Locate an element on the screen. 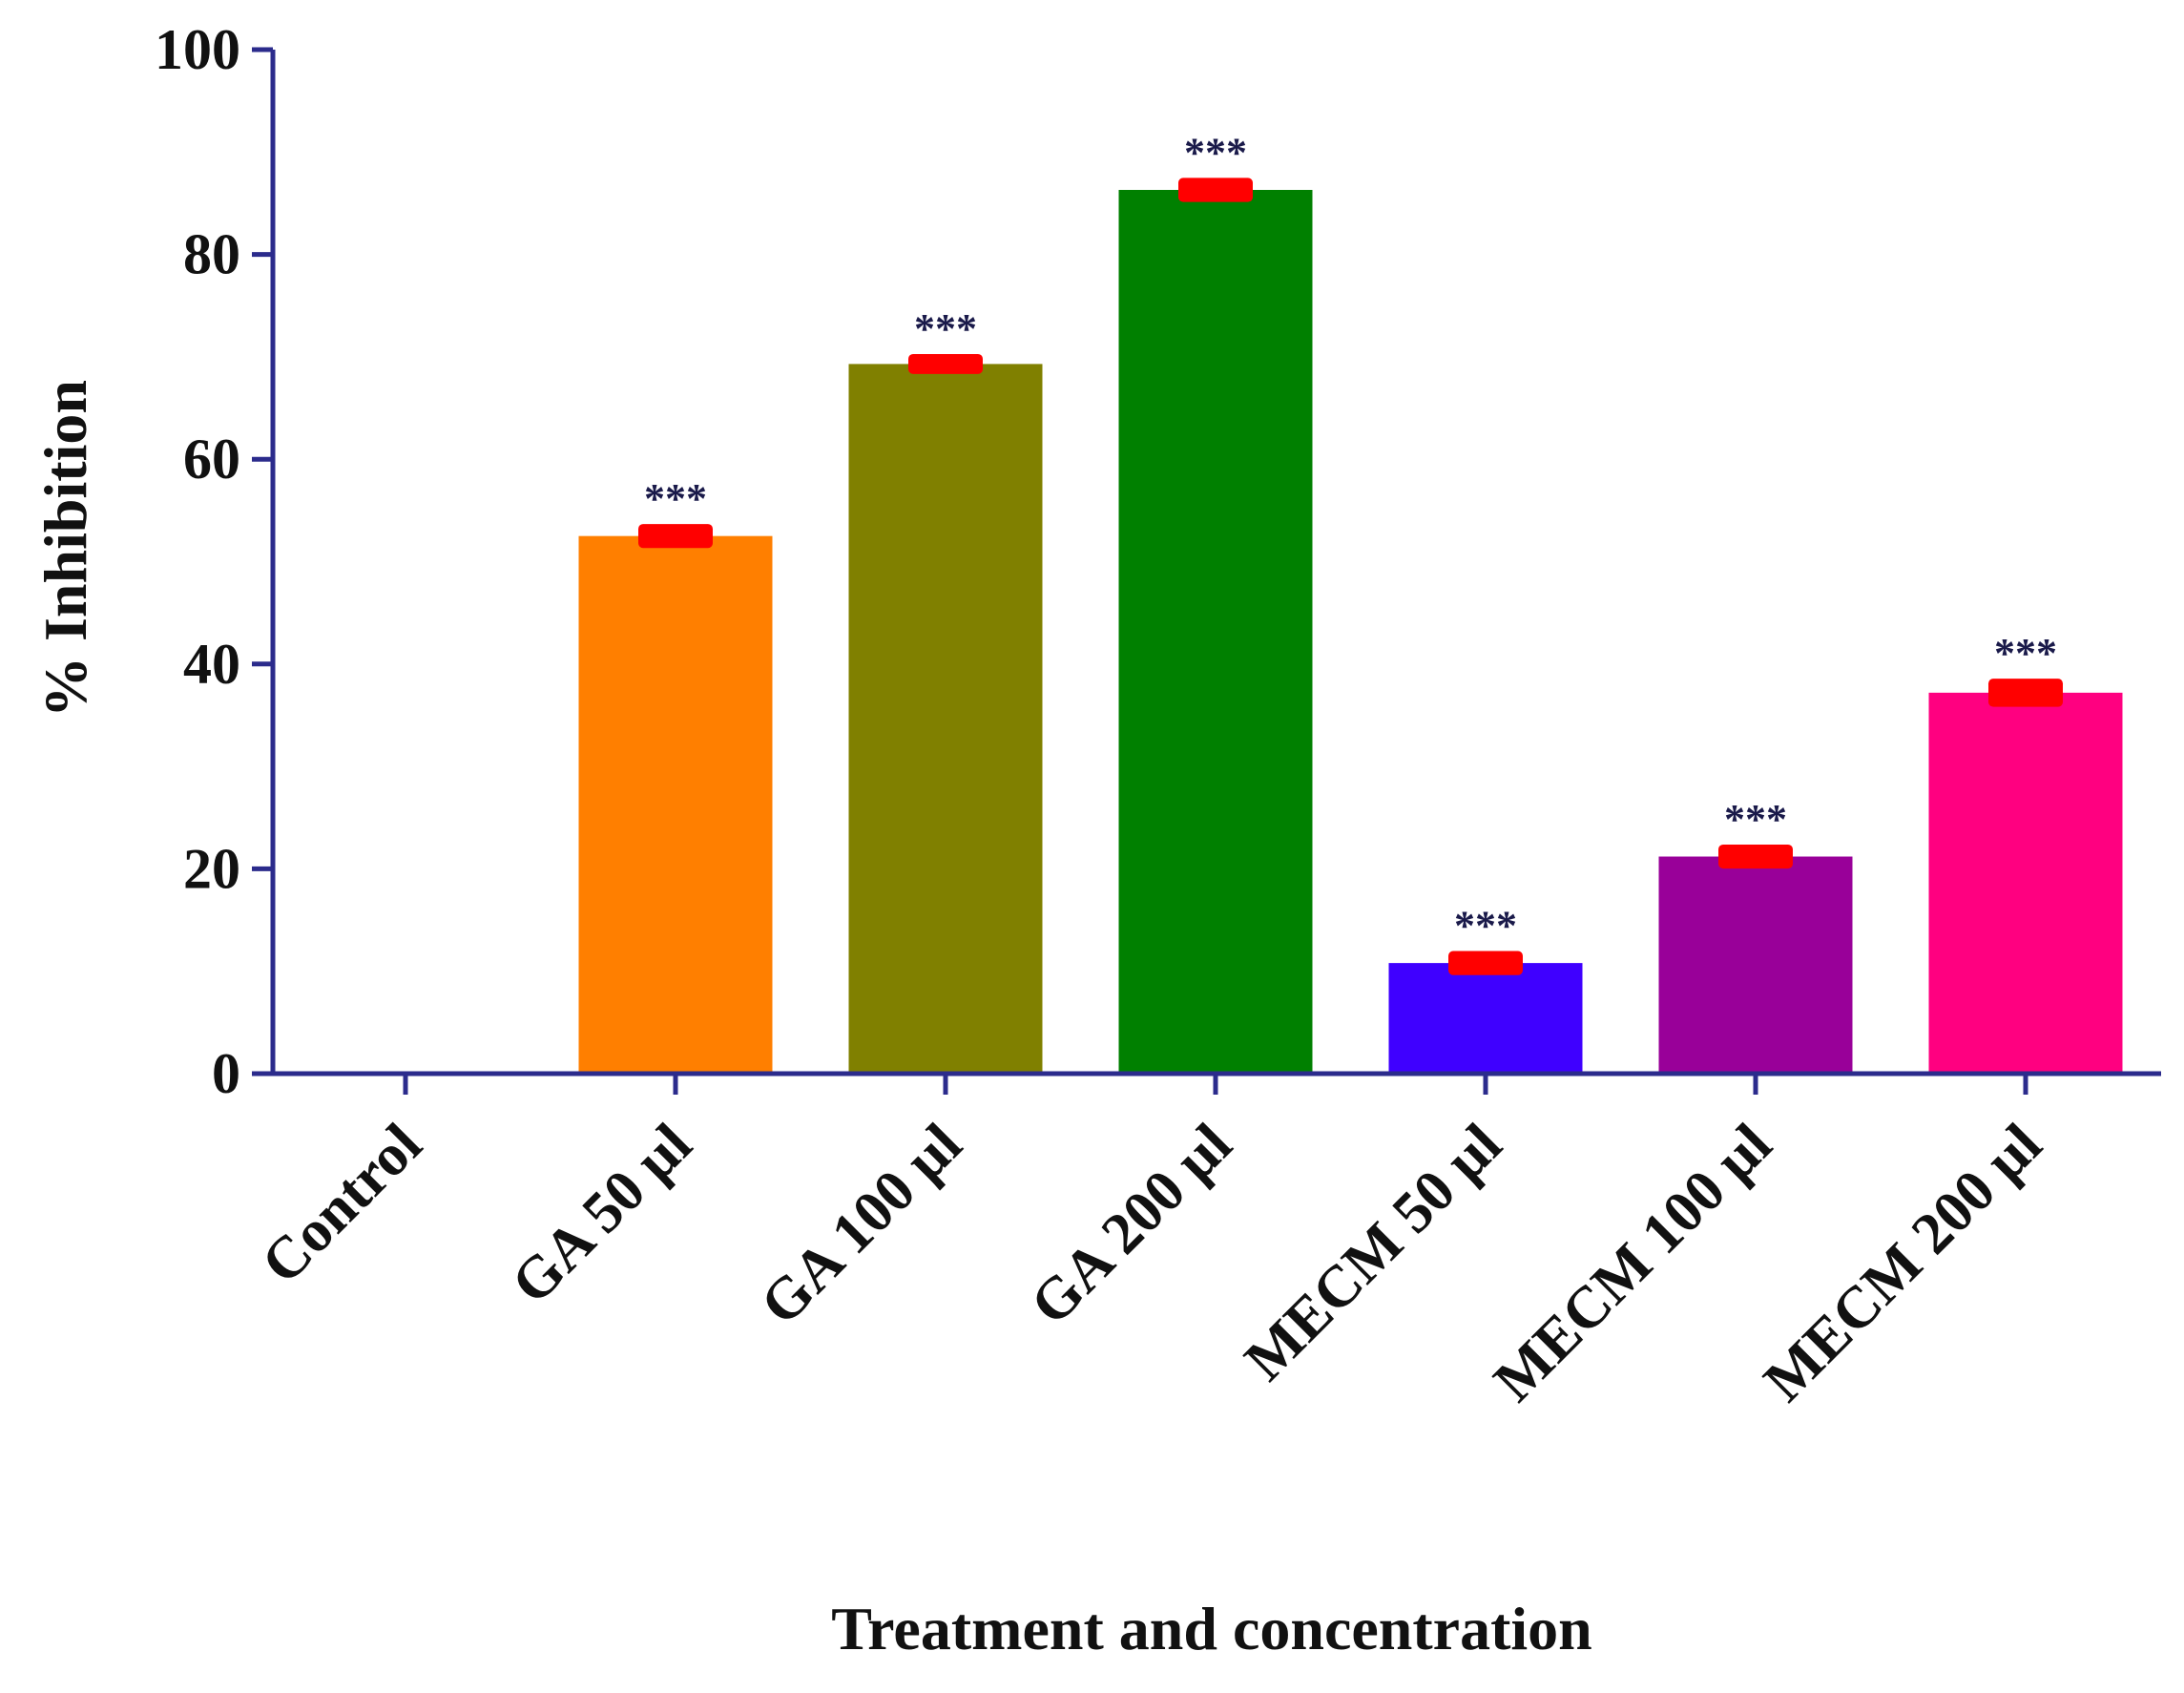 The height and width of the screenshot is (1693, 2184). x-tick-label: MECM 50 µl is located at coordinates (1373, 1252).